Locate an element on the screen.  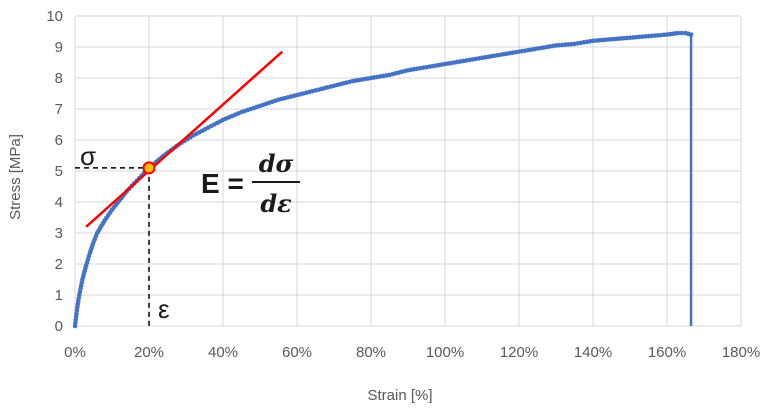
x-tick-label: 60% is located at coordinates (297, 352).